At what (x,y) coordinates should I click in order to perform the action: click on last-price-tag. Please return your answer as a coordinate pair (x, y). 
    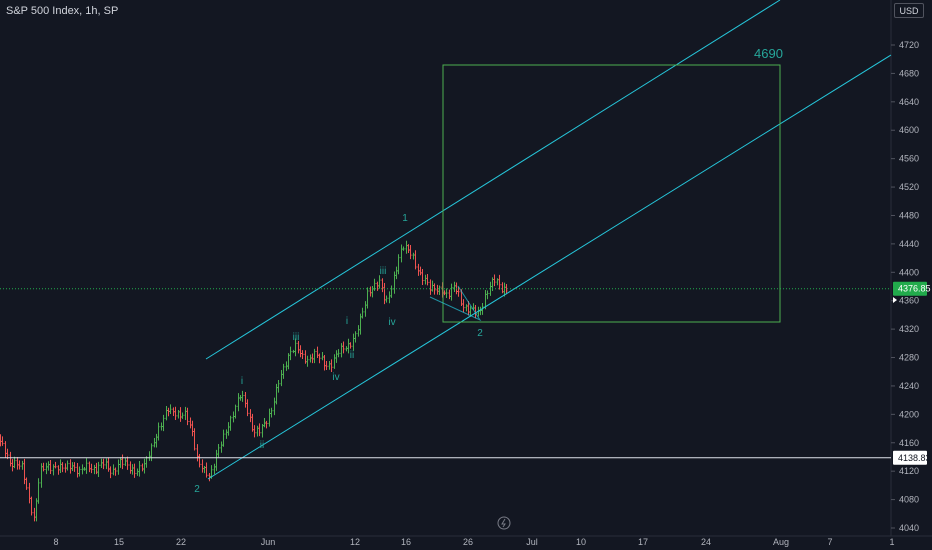
    Looking at the image, I should click on (910, 288).